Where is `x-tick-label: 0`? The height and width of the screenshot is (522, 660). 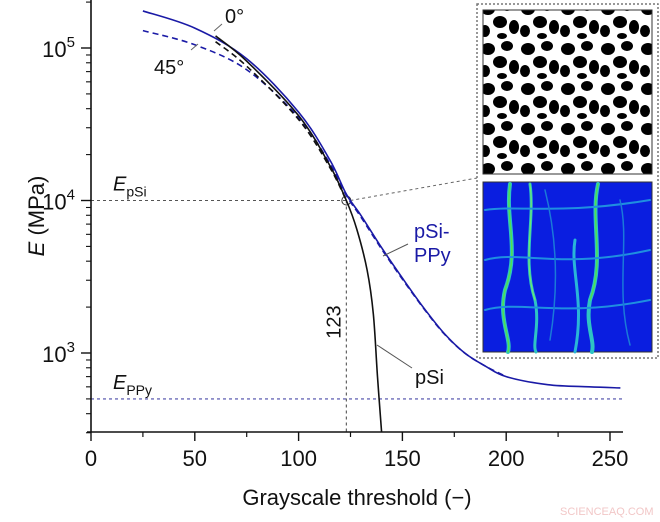 x-tick-label: 0 is located at coordinates (91, 458).